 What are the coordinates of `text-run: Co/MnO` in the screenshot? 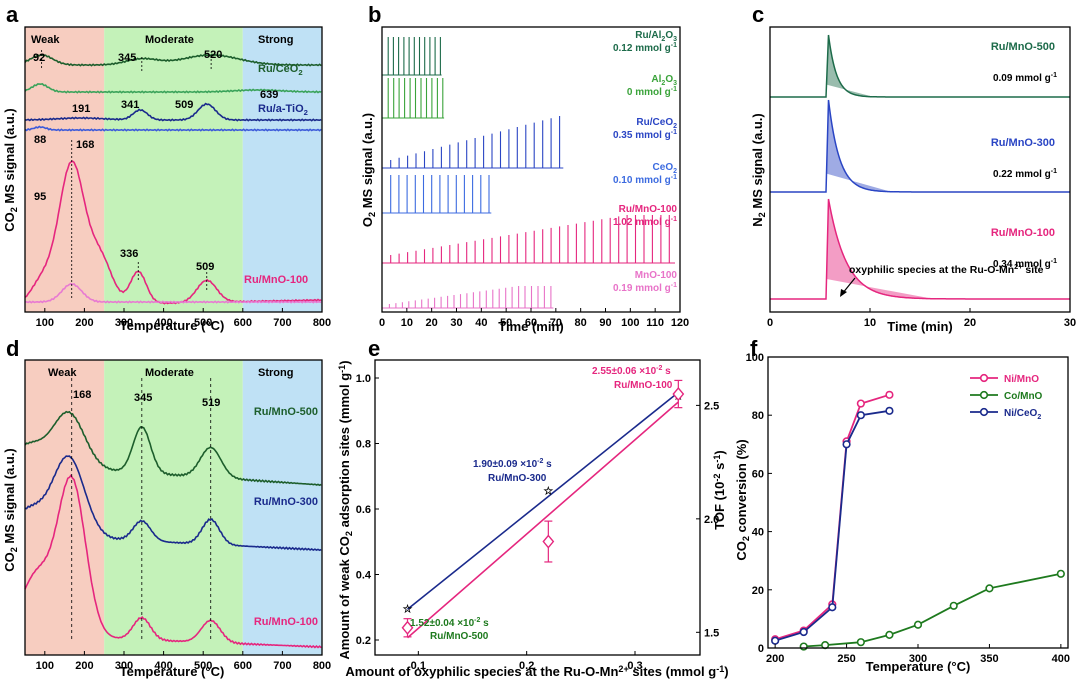 It's located at (1023, 396).